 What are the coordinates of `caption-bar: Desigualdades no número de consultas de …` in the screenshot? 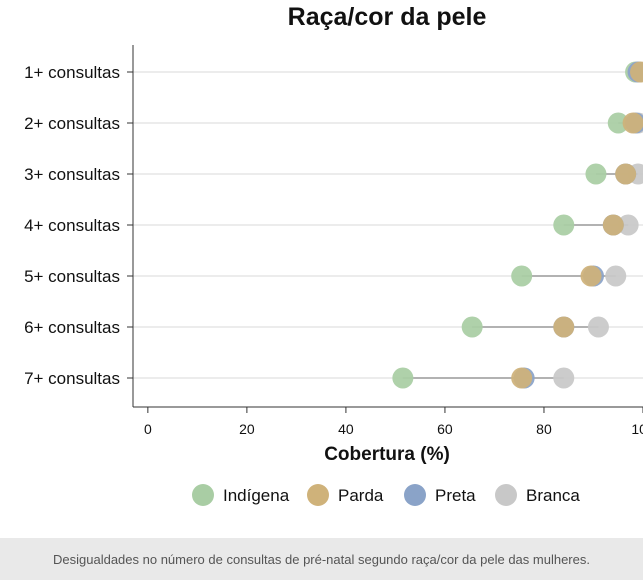 It's located at (321, 559).